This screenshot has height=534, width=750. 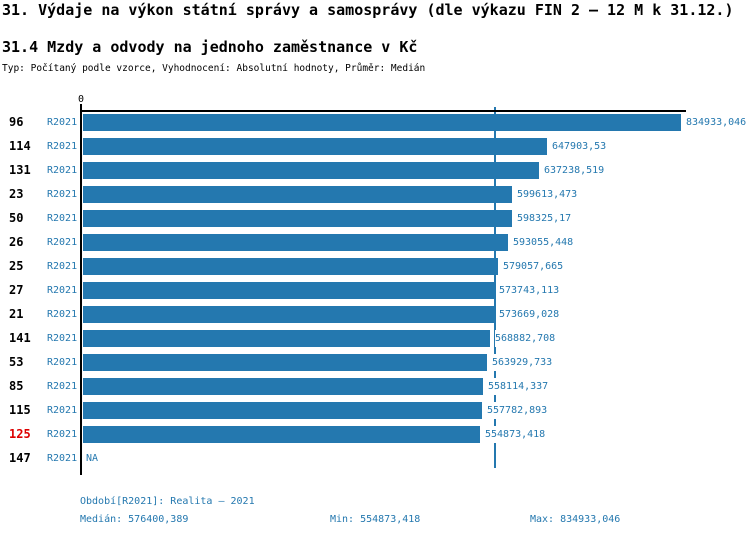 What do you see at coordinates (20, 338) in the screenshot?
I see `rank-label: 141` at bounding box center [20, 338].